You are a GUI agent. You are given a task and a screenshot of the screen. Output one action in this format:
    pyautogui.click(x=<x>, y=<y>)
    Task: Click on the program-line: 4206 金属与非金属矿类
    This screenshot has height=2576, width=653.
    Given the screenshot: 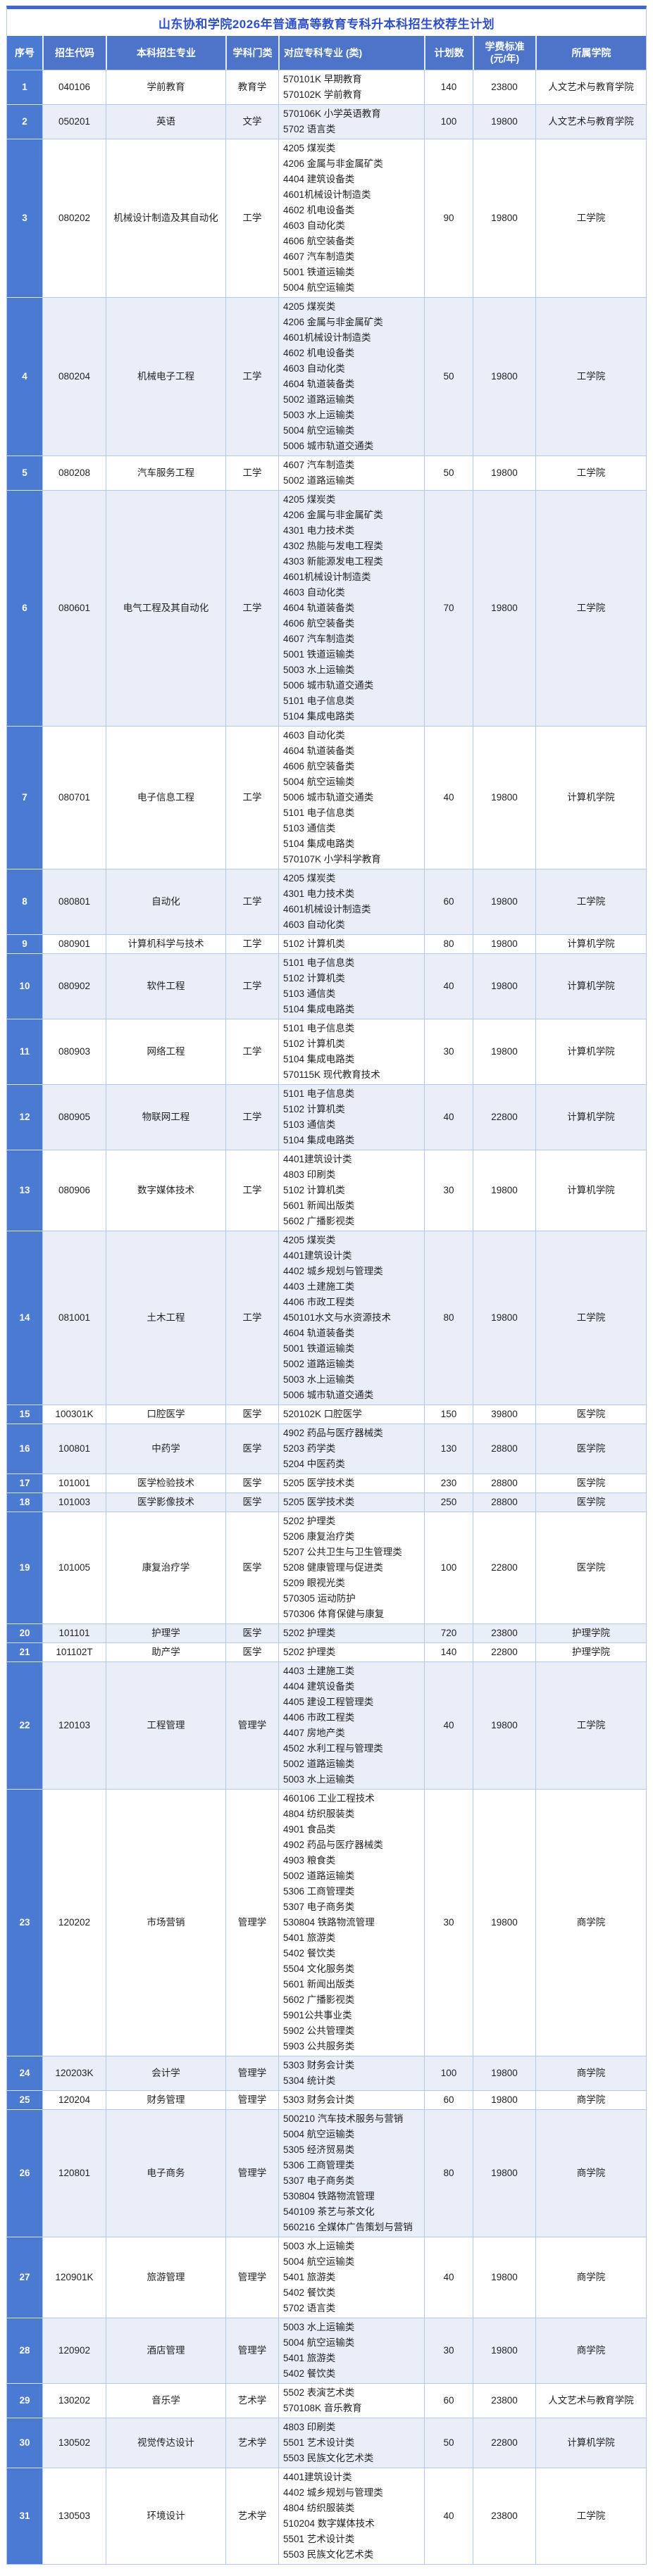 What is the action you would take?
    pyautogui.click(x=333, y=515)
    